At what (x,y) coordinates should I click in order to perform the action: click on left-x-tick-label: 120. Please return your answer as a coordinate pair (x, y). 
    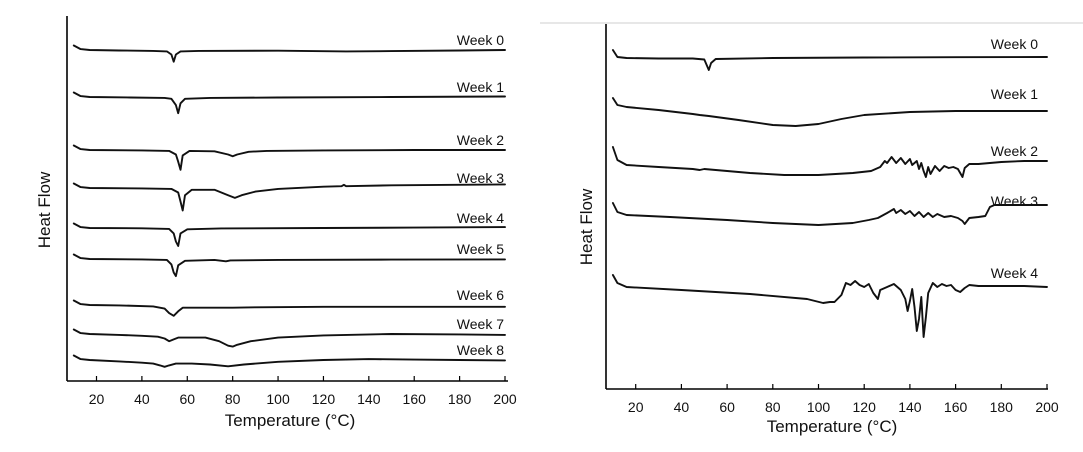
    Looking at the image, I should click on (324, 399).